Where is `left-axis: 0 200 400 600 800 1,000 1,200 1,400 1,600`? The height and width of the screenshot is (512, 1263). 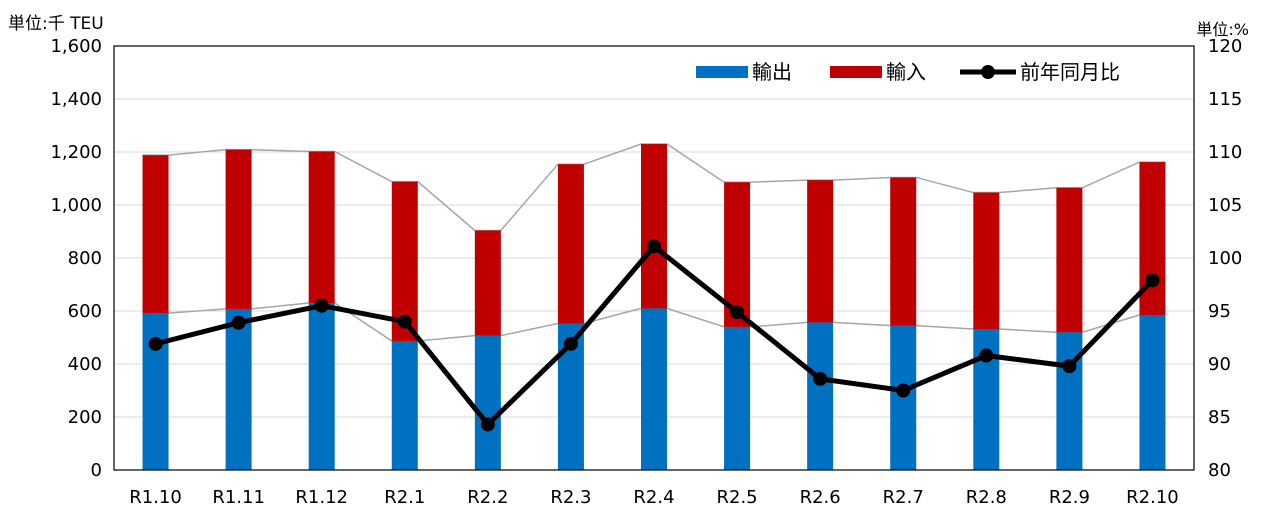 left-axis: 0 200 400 600 800 1,000 1,200 1,400 1,600 is located at coordinates (76, 258).